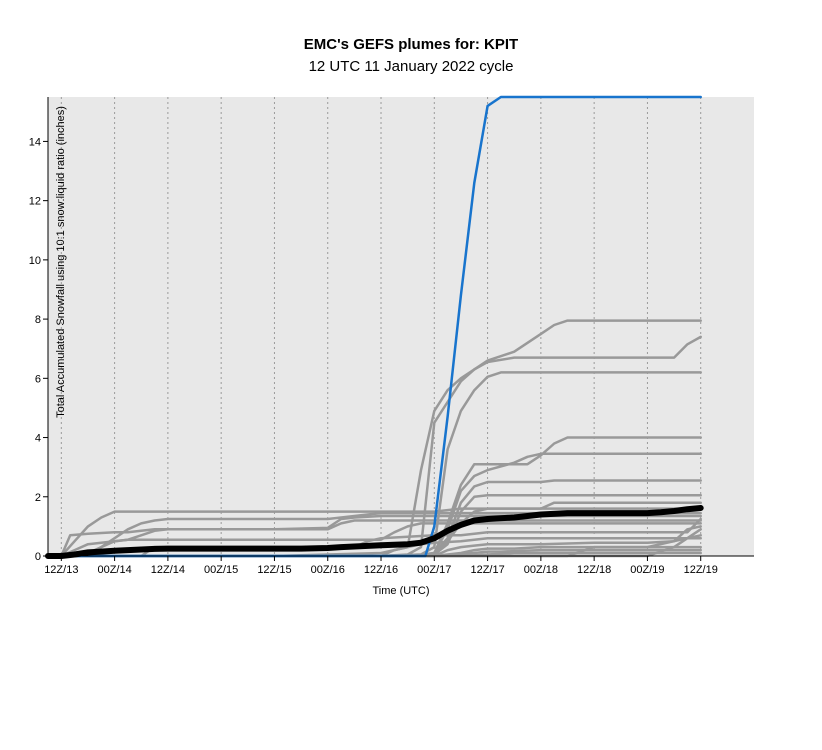 Image resolution: width=822 pixels, height=750 pixels. What do you see at coordinates (541, 570) in the screenshot?
I see `x-tick-label: 00Z/18` at bounding box center [541, 570].